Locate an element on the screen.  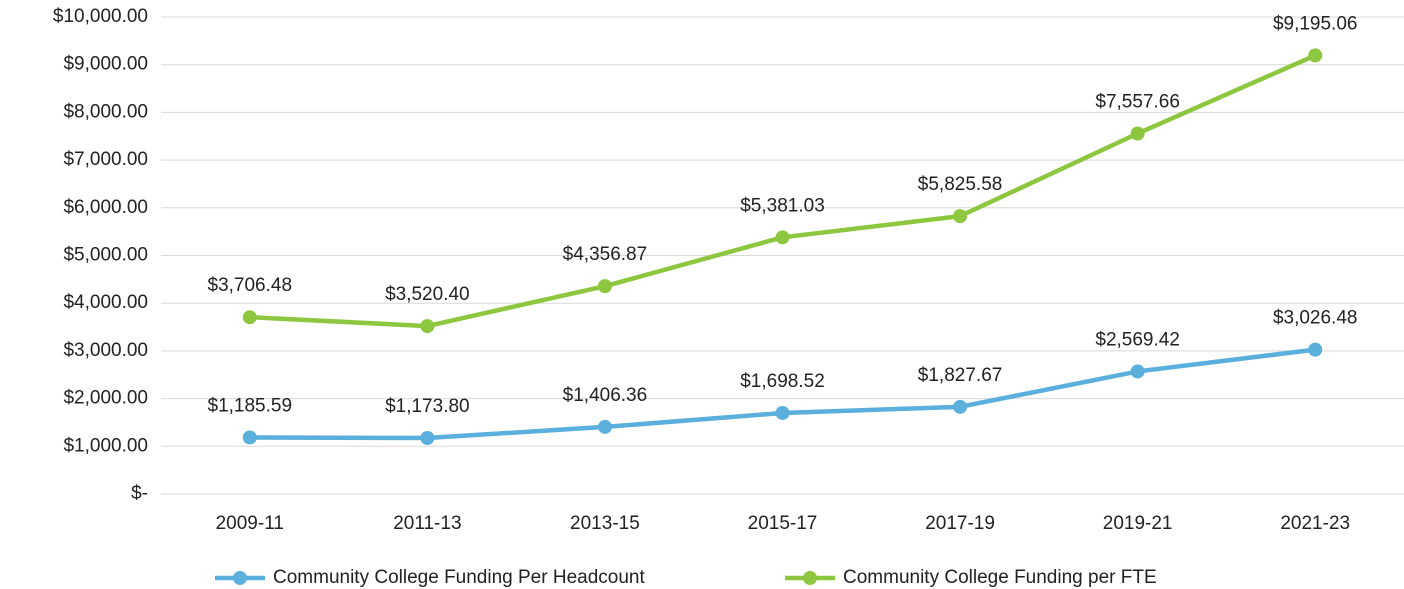
y-tick-label: $5,000.00 is located at coordinates (105, 255).